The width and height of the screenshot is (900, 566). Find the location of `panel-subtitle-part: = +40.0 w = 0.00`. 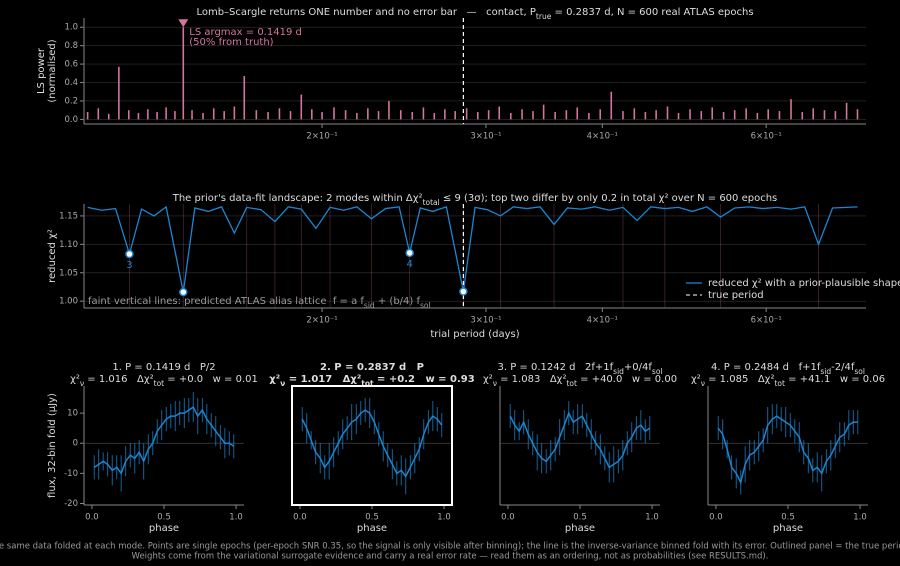

panel-subtitle-part: = +40.0 w = 0.00 is located at coordinates (627, 379).